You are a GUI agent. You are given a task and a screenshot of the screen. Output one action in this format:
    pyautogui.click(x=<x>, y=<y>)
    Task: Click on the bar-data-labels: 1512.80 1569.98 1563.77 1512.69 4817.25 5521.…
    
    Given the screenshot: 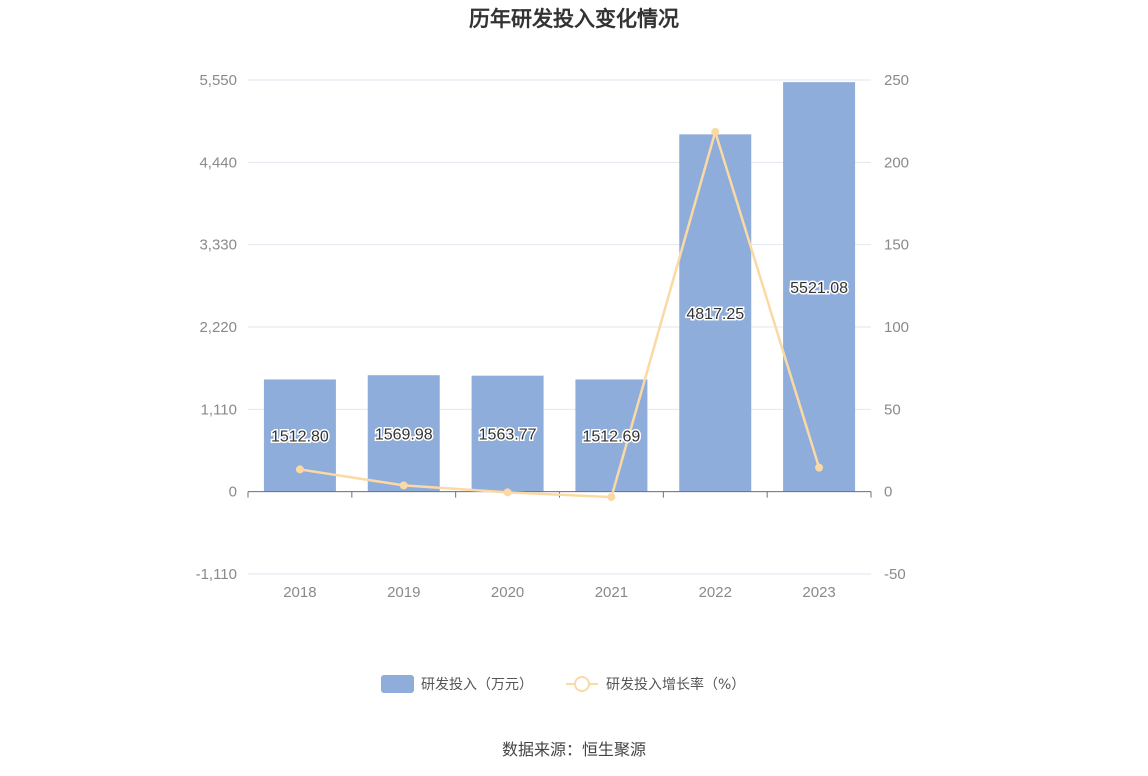 What is the action you would take?
    pyautogui.click(x=559, y=362)
    